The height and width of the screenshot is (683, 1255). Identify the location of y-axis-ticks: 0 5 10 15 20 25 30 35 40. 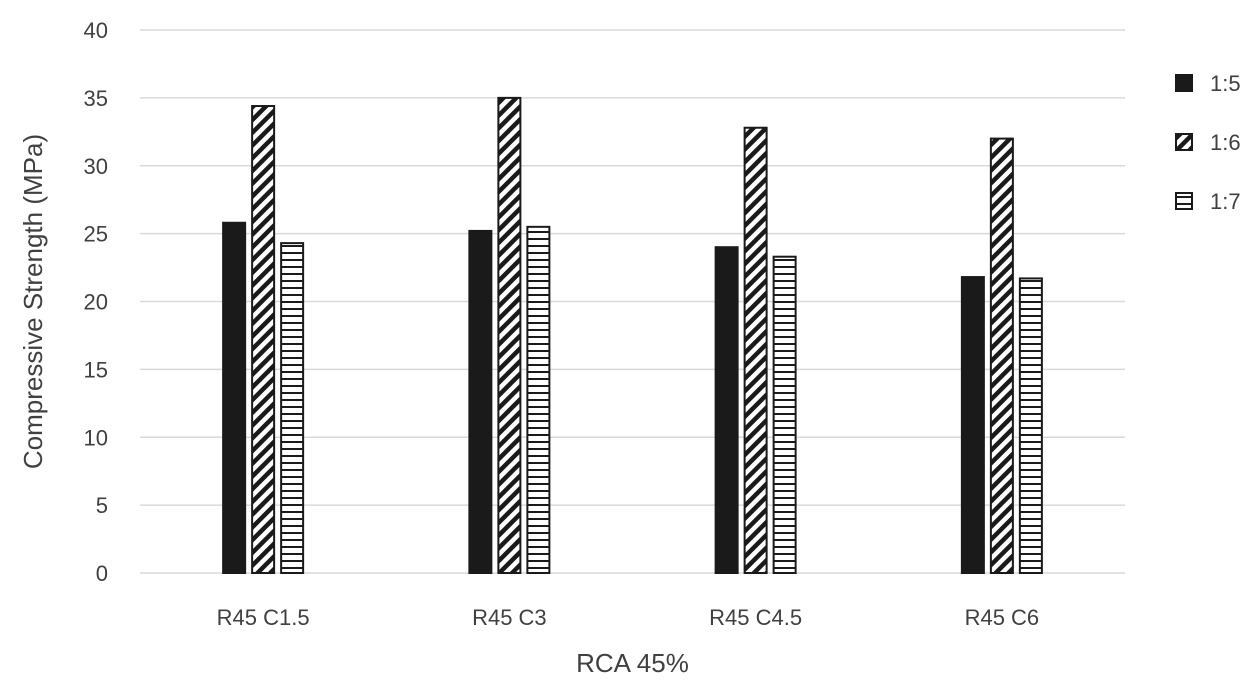
(96, 302).